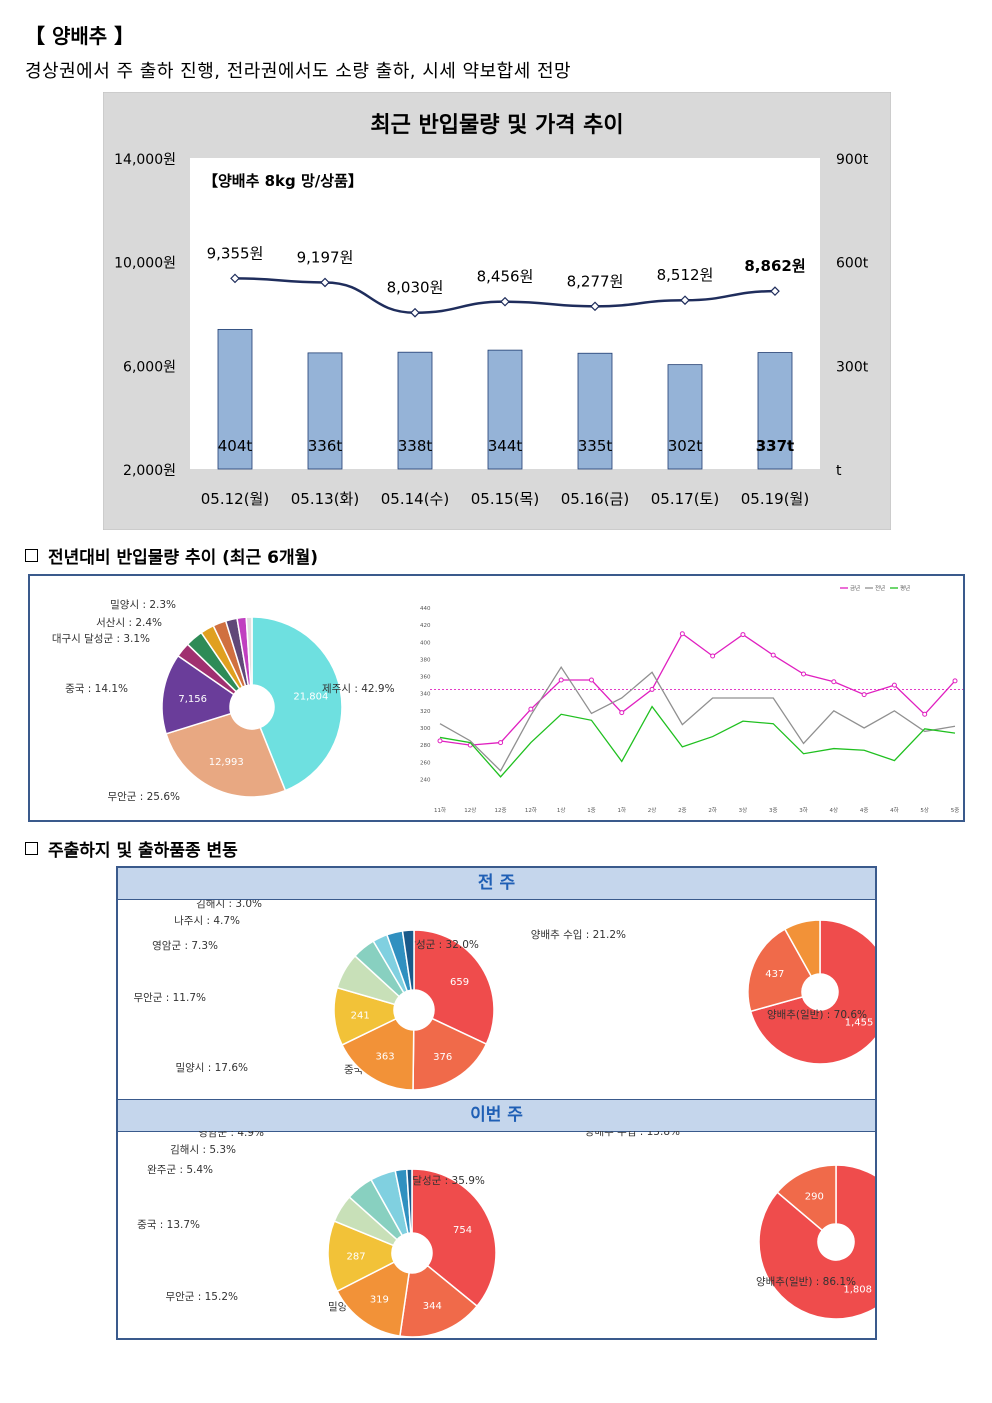  What do you see at coordinates (283, 181) in the screenshot?
I see `chart-annotation: 【양배추 8kg 망/상품】` at bounding box center [283, 181].